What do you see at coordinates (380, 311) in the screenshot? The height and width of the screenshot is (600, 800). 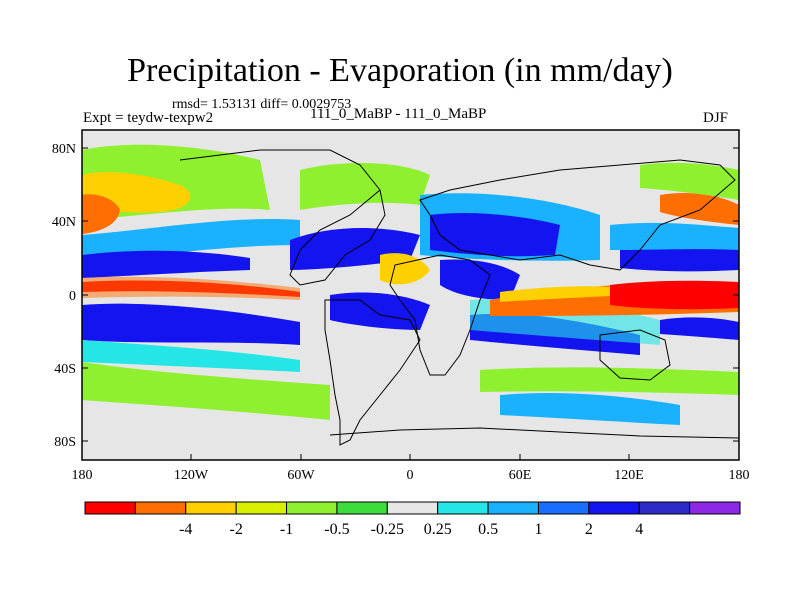 I see `contour-region-blue-satl` at bounding box center [380, 311].